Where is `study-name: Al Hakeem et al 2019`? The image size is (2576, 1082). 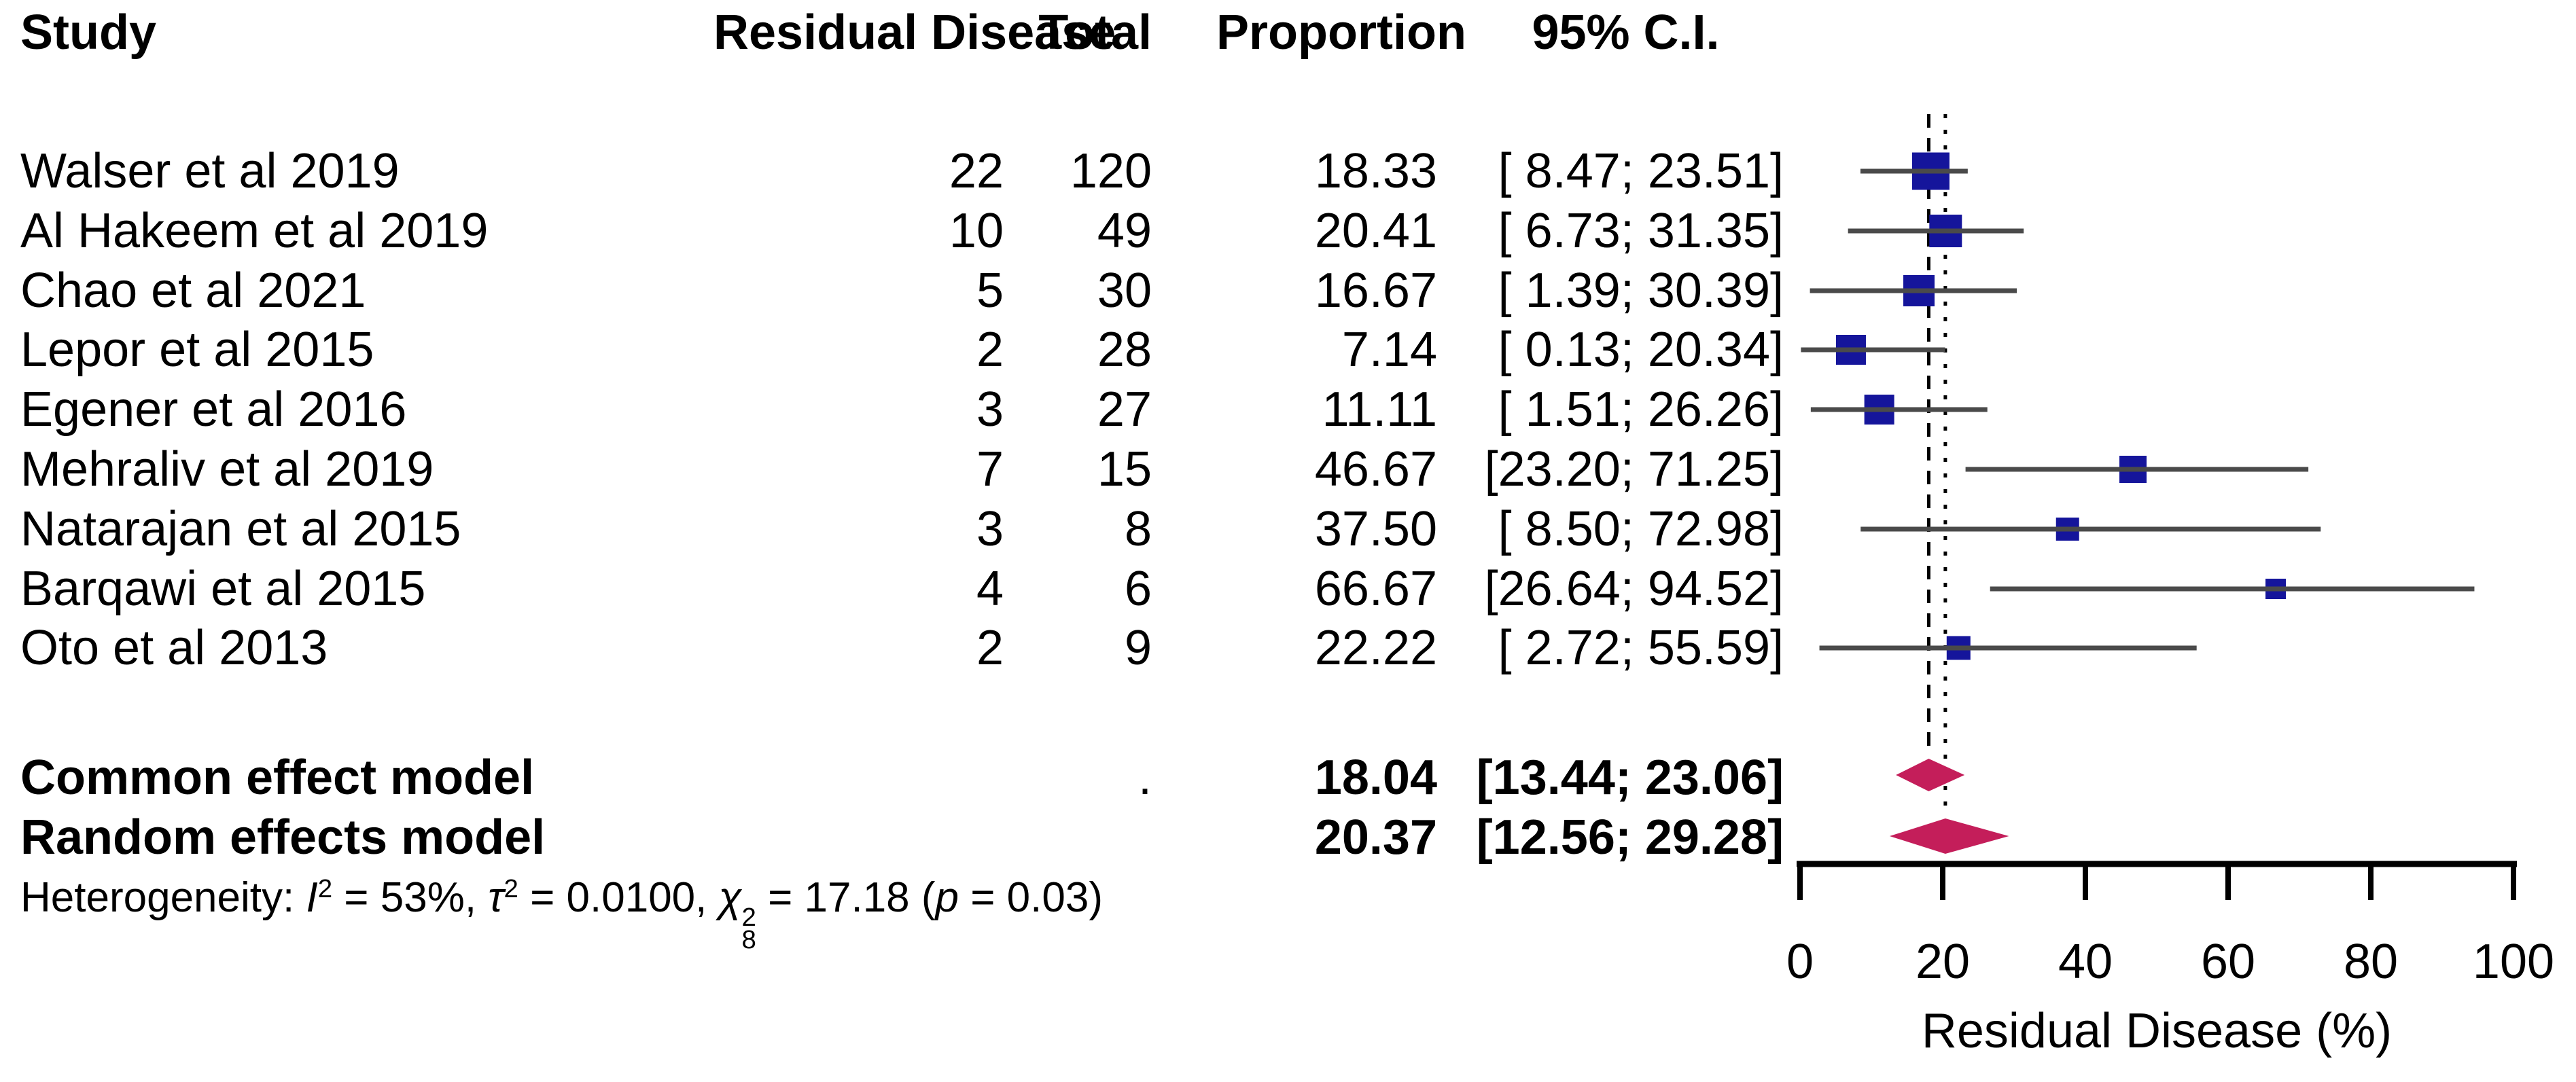
study-name: Al Hakeem et al 2019 is located at coordinates (254, 231).